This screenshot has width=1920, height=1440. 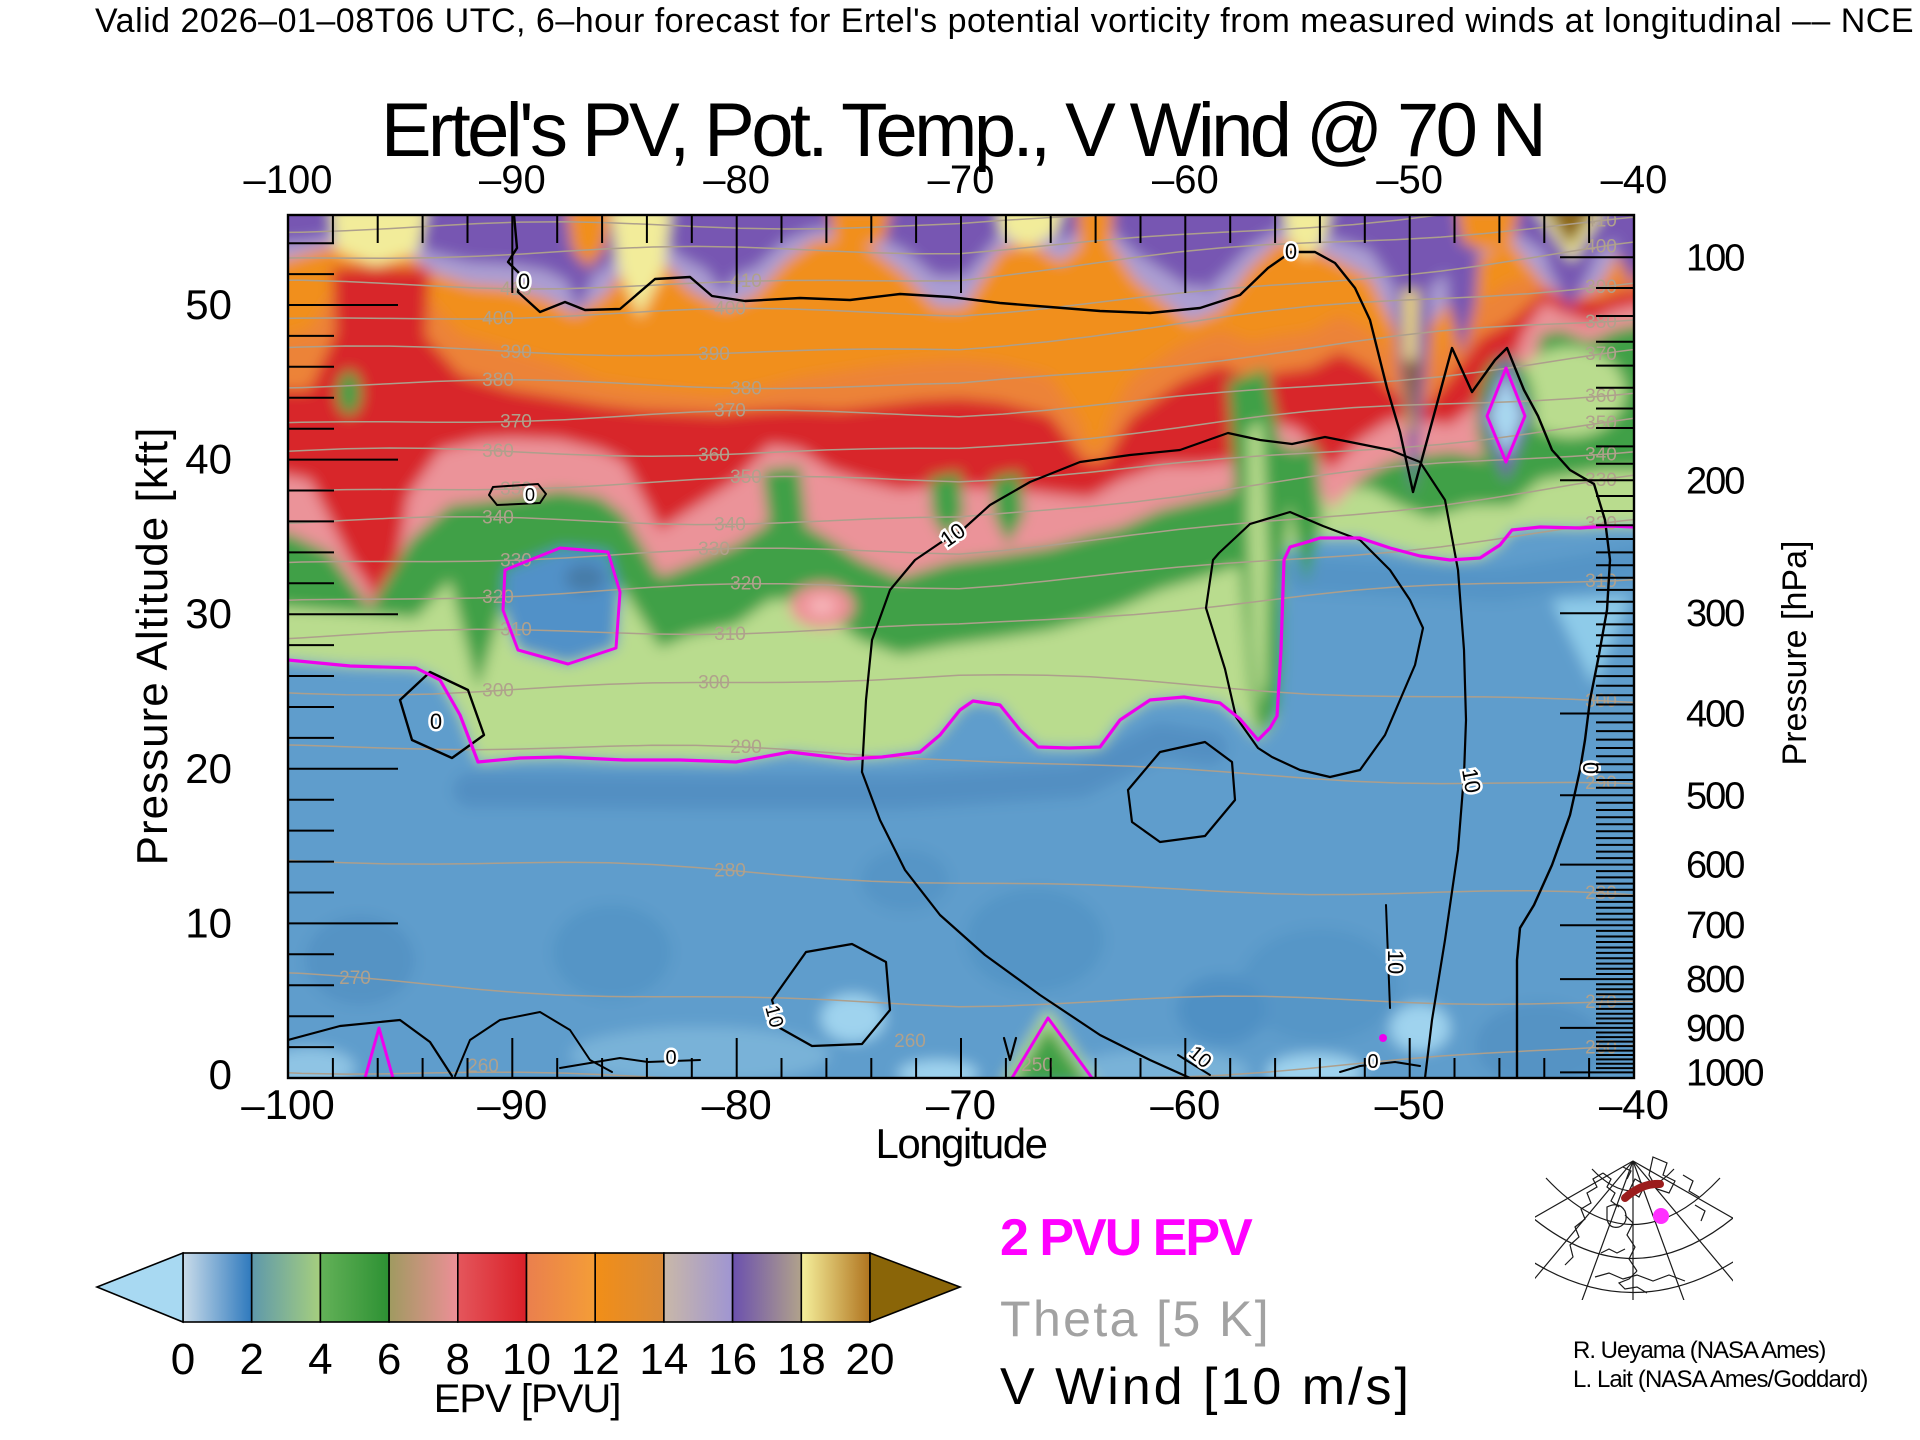 I want to click on svg-text: R. Ueyama (NASA Ames), so click(x=1699, y=1350).